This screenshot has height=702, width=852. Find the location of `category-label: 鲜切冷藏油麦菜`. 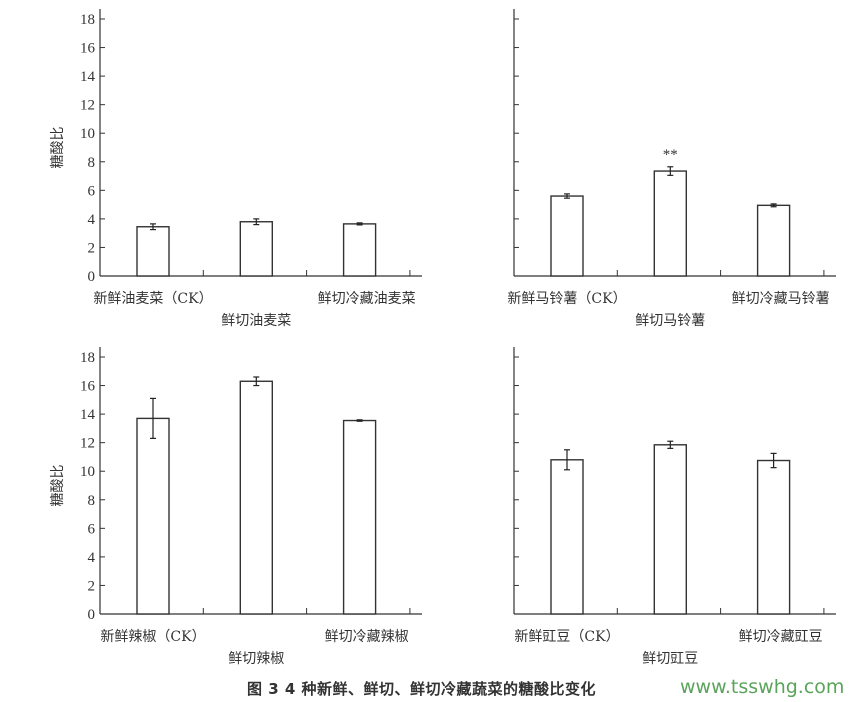

category-label: 鲜切冷藏油麦菜 is located at coordinates (367, 299).